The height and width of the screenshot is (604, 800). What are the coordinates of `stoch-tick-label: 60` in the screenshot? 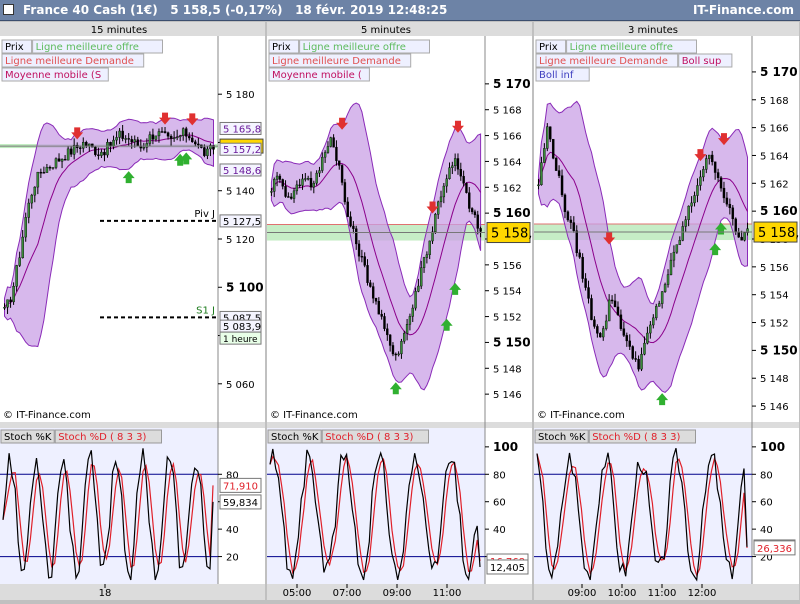 It's located at (766, 503).